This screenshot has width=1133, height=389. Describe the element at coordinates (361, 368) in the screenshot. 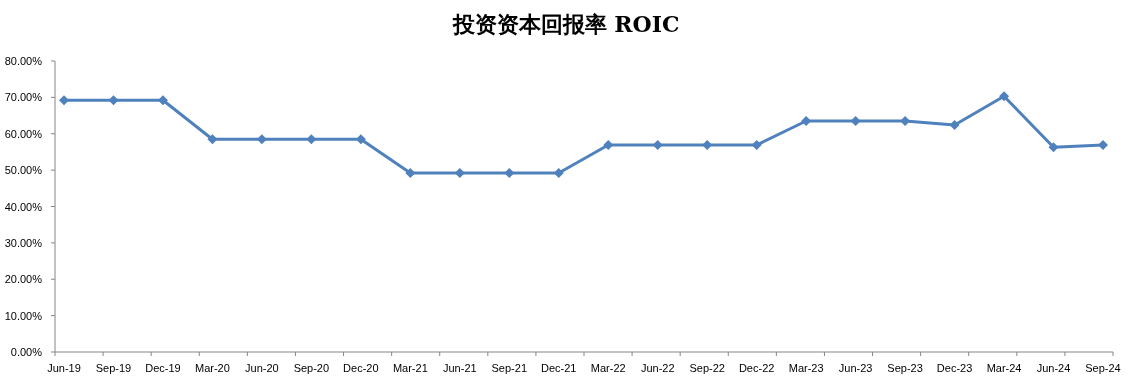

I see `x-tick-label: Dec-20` at that location.